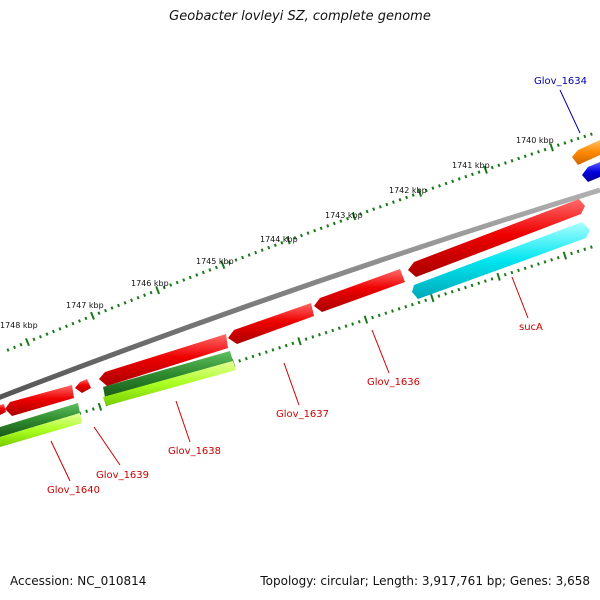 This screenshot has height=600, width=600. What do you see at coordinates (496, 238) in the screenshot?
I see `gene-suca` at bounding box center [496, 238].